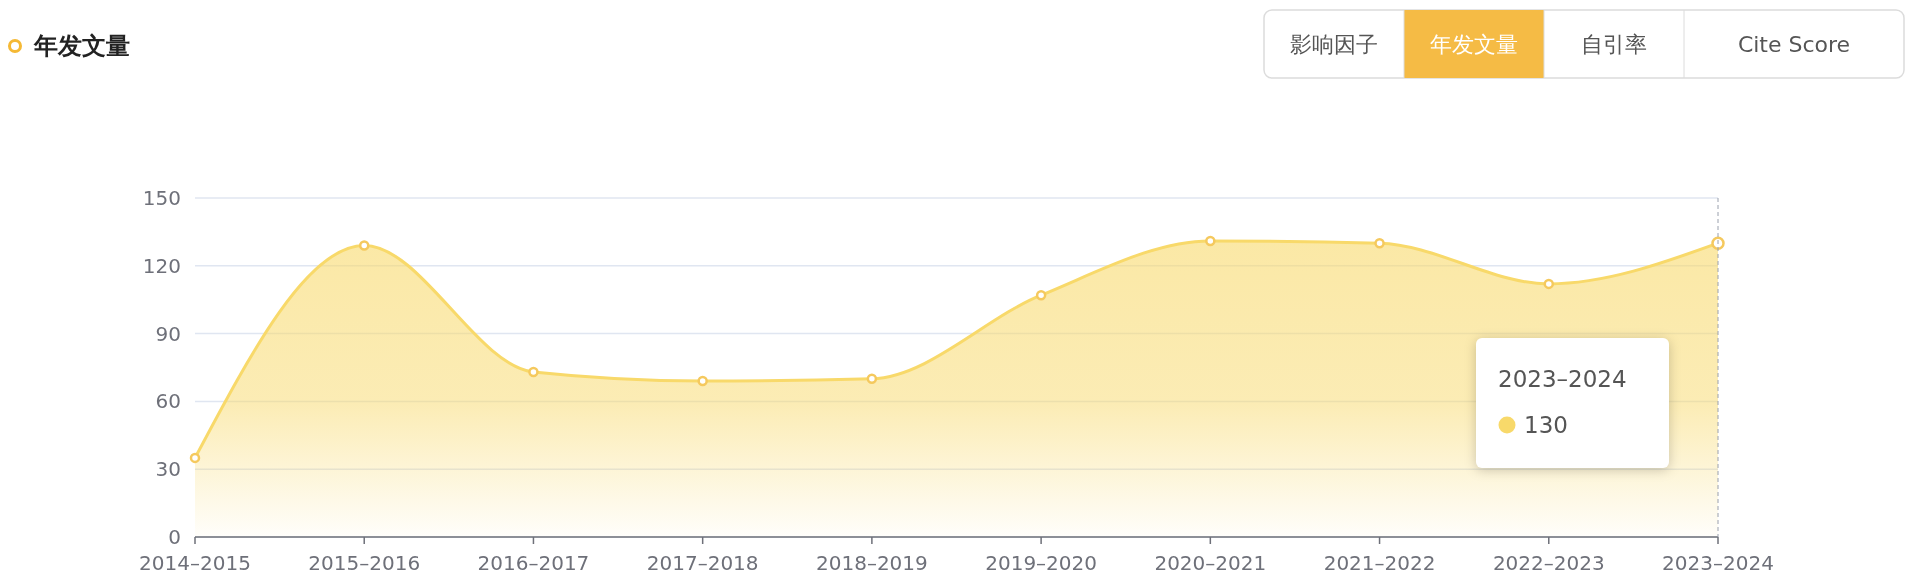 The image size is (1920, 582). I want to click on y-tick-label: 0, so click(174, 537).